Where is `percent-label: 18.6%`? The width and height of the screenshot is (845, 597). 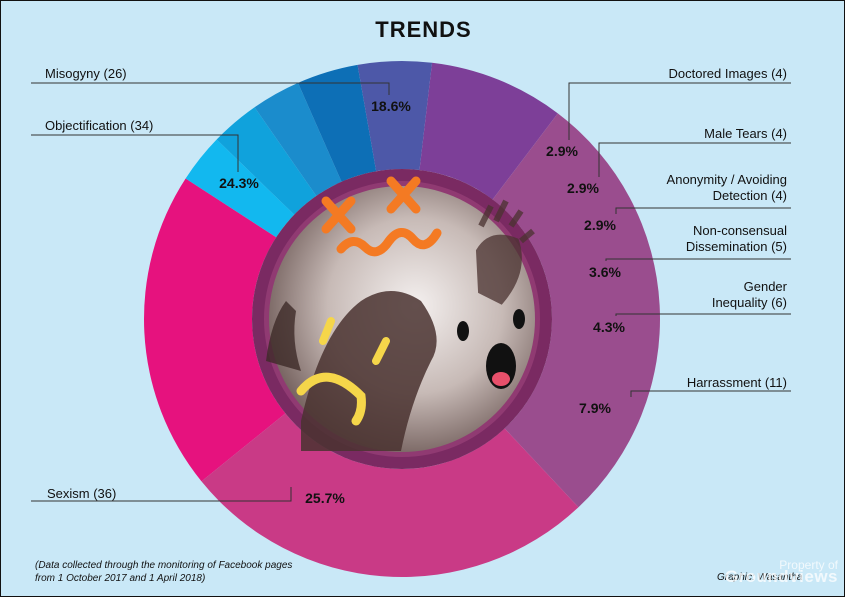
percent-label: 18.6% is located at coordinates (391, 106).